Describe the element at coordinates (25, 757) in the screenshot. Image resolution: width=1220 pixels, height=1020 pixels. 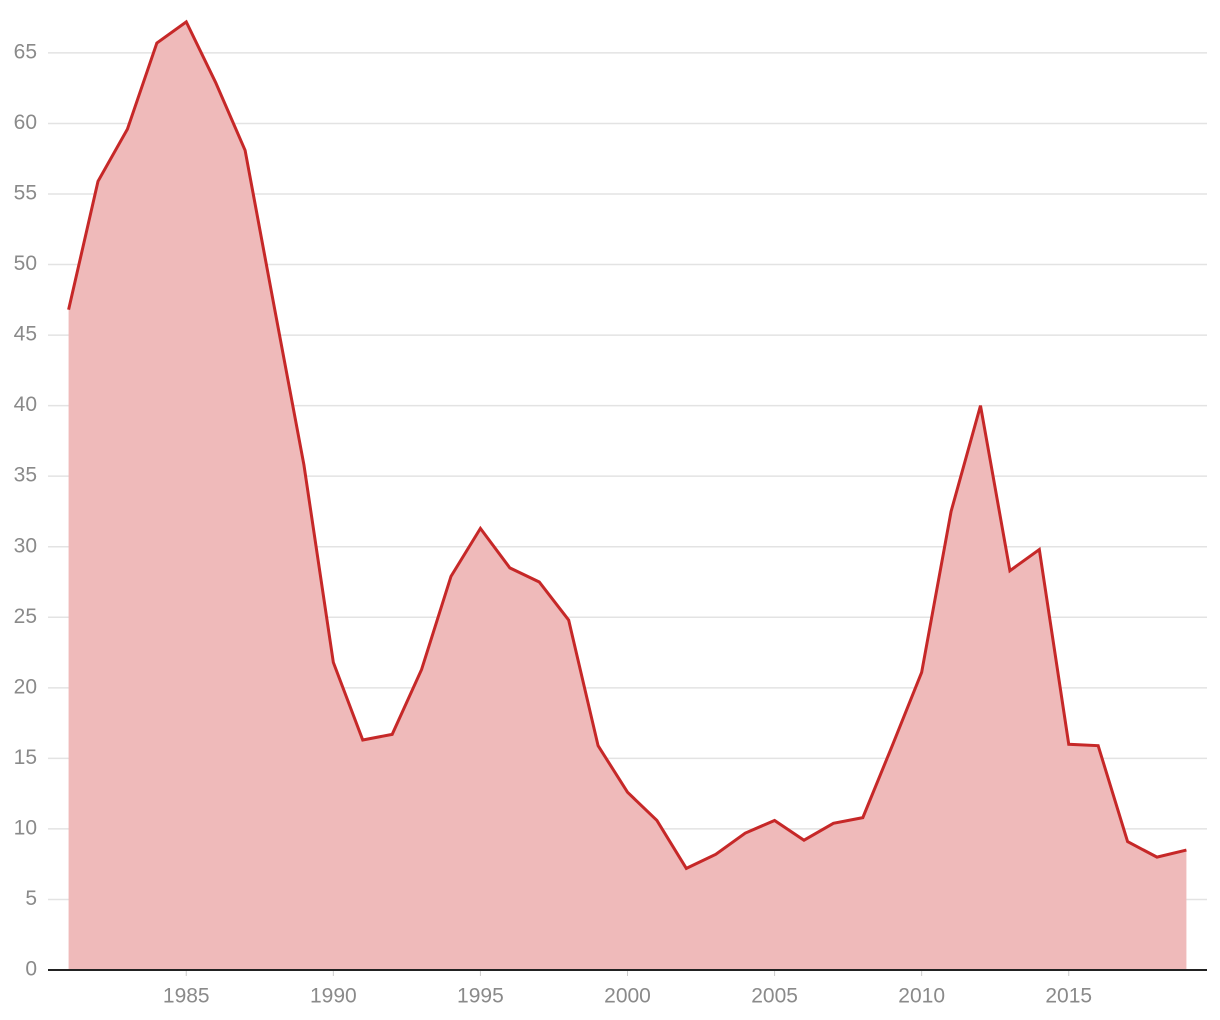
I see `y-tick-label: 15` at that location.